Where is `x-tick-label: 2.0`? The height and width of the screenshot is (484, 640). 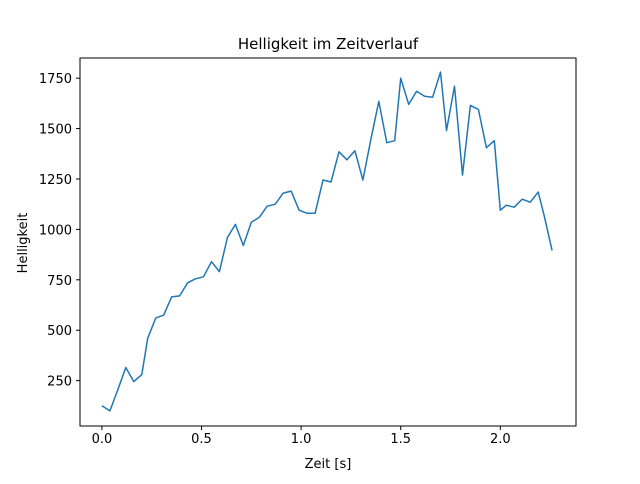 x-tick-label: 2.0 is located at coordinates (500, 439).